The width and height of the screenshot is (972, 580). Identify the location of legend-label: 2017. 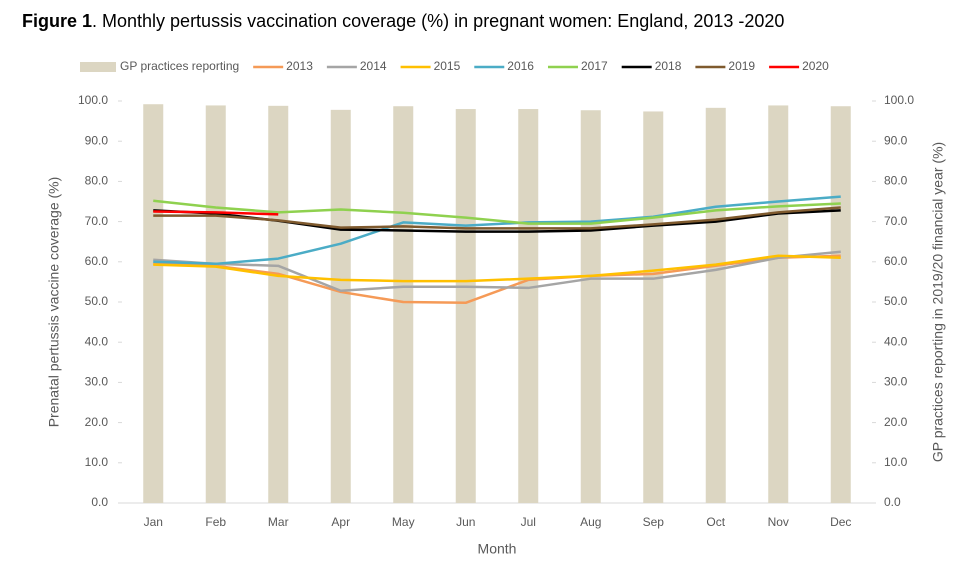
(594, 66).